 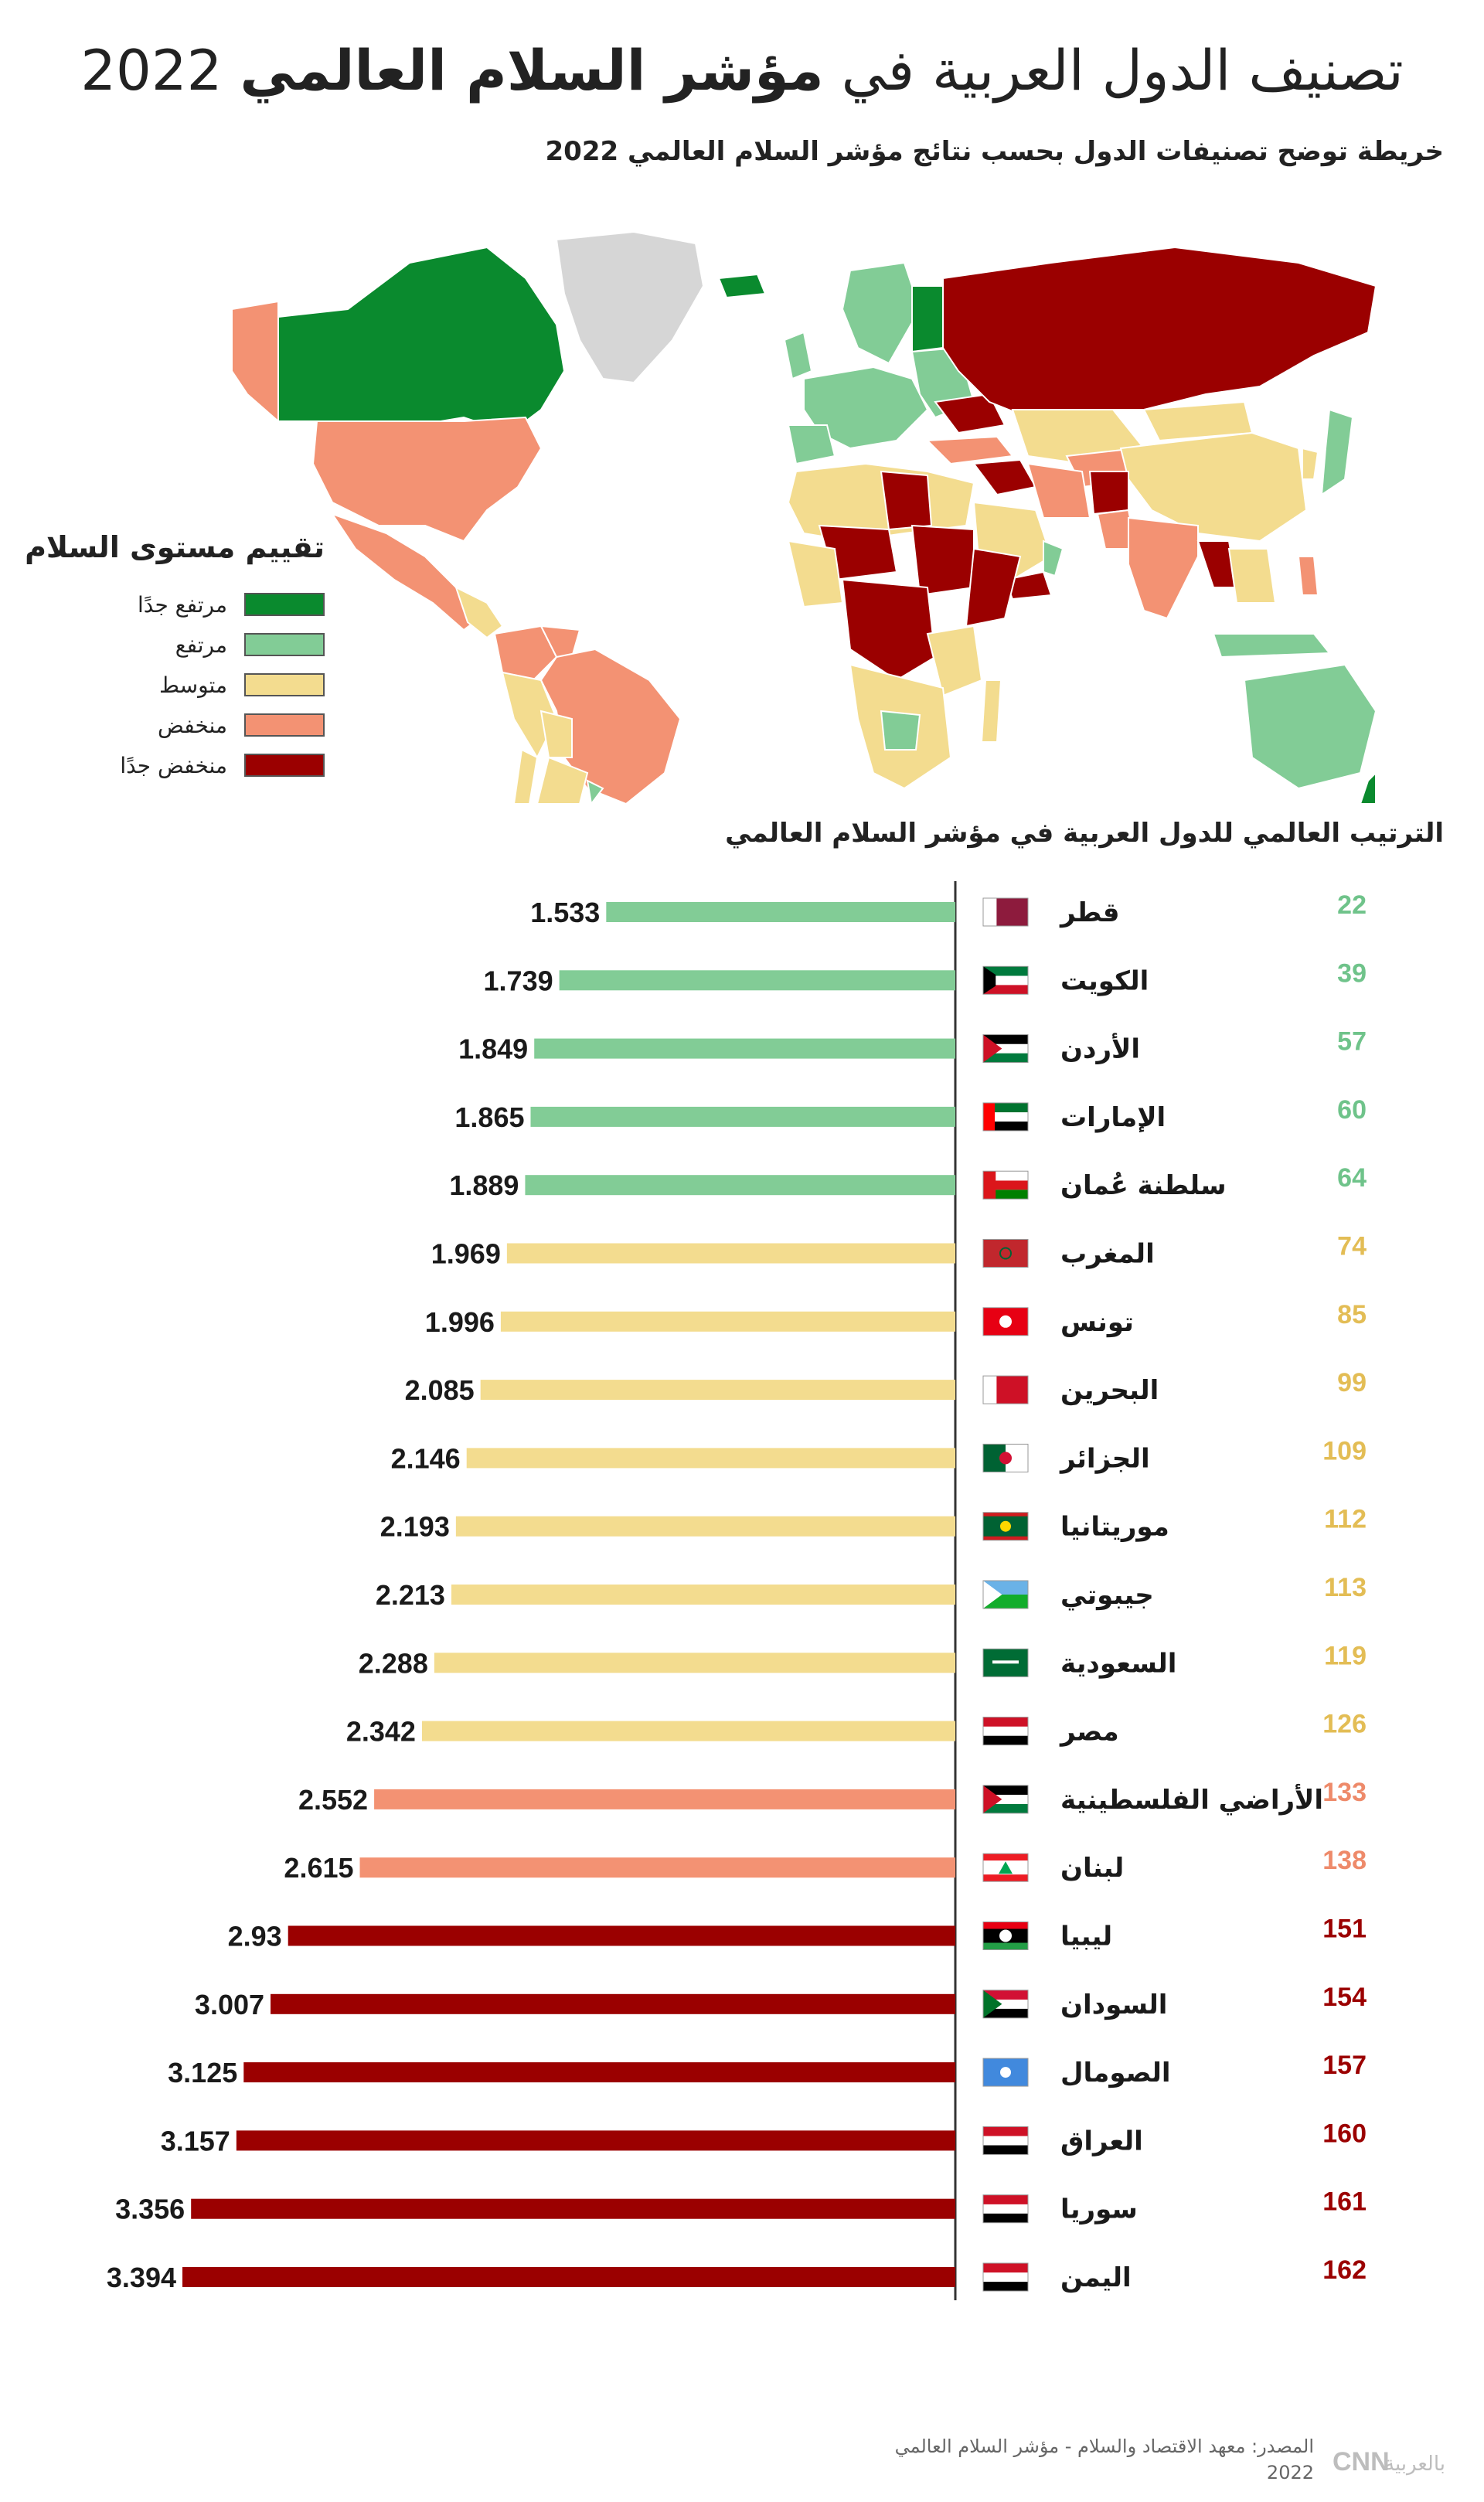 What do you see at coordinates (889, 630) in the screenshot?
I see `map-central-africa` at bounding box center [889, 630].